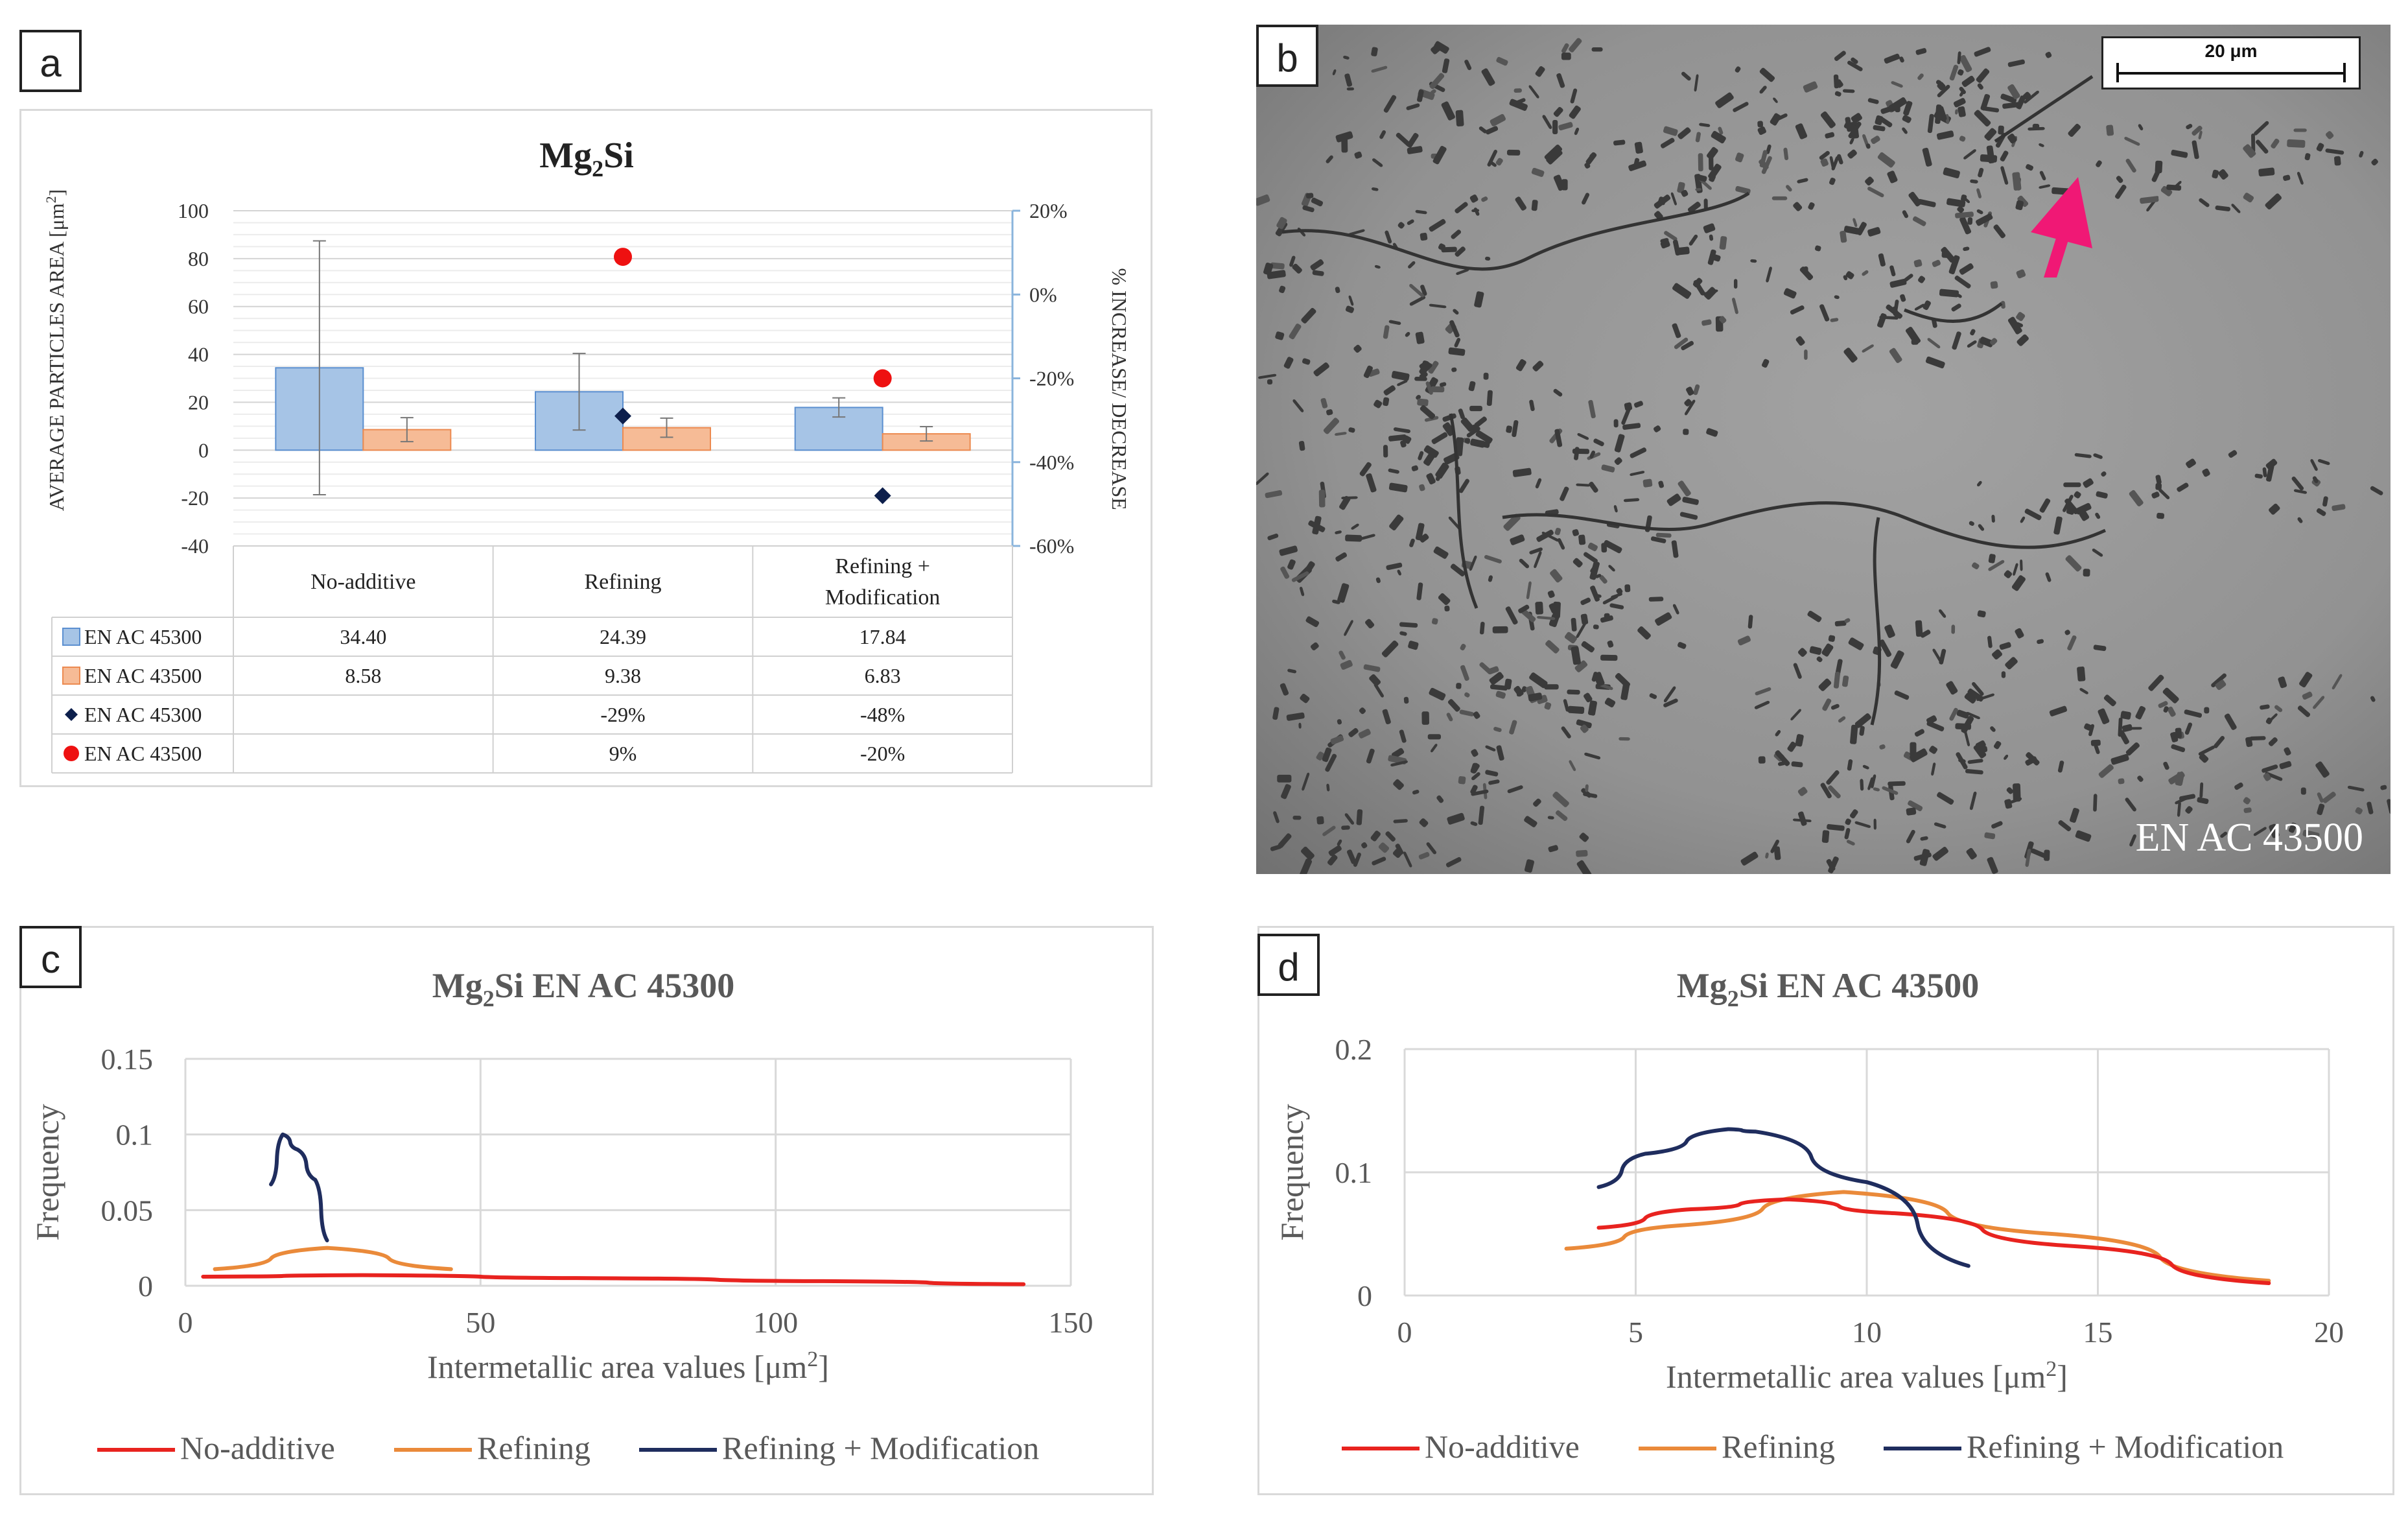 The image size is (2408, 1514). Describe the element at coordinates (363, 636) in the screenshot. I see `table-cell: 34.40` at that location.